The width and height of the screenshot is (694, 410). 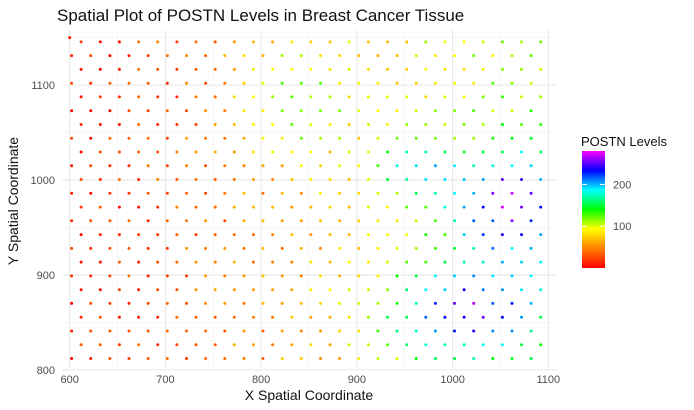 What do you see at coordinates (43, 181) in the screenshot?
I see `y-tick-label: 1000` at bounding box center [43, 181].